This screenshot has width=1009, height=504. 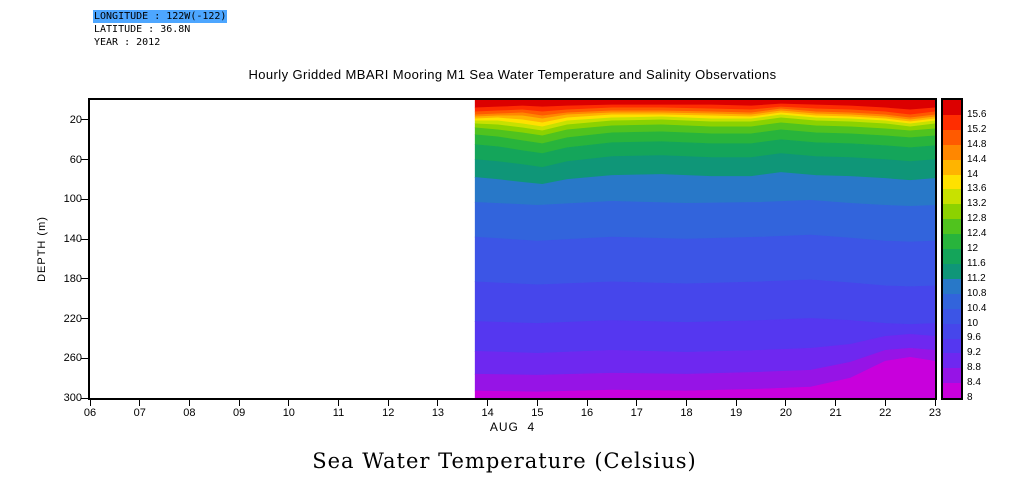 What do you see at coordinates (75, 159) in the screenshot?
I see `y-tick-label: 60` at bounding box center [75, 159].